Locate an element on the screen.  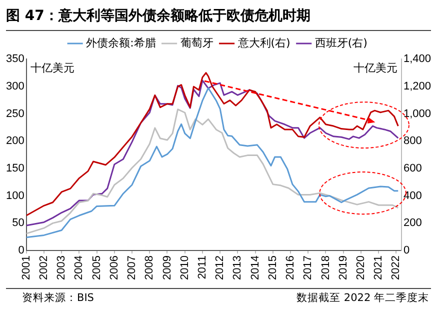
x-tick-label: 2001 is located at coordinates (26, 268).